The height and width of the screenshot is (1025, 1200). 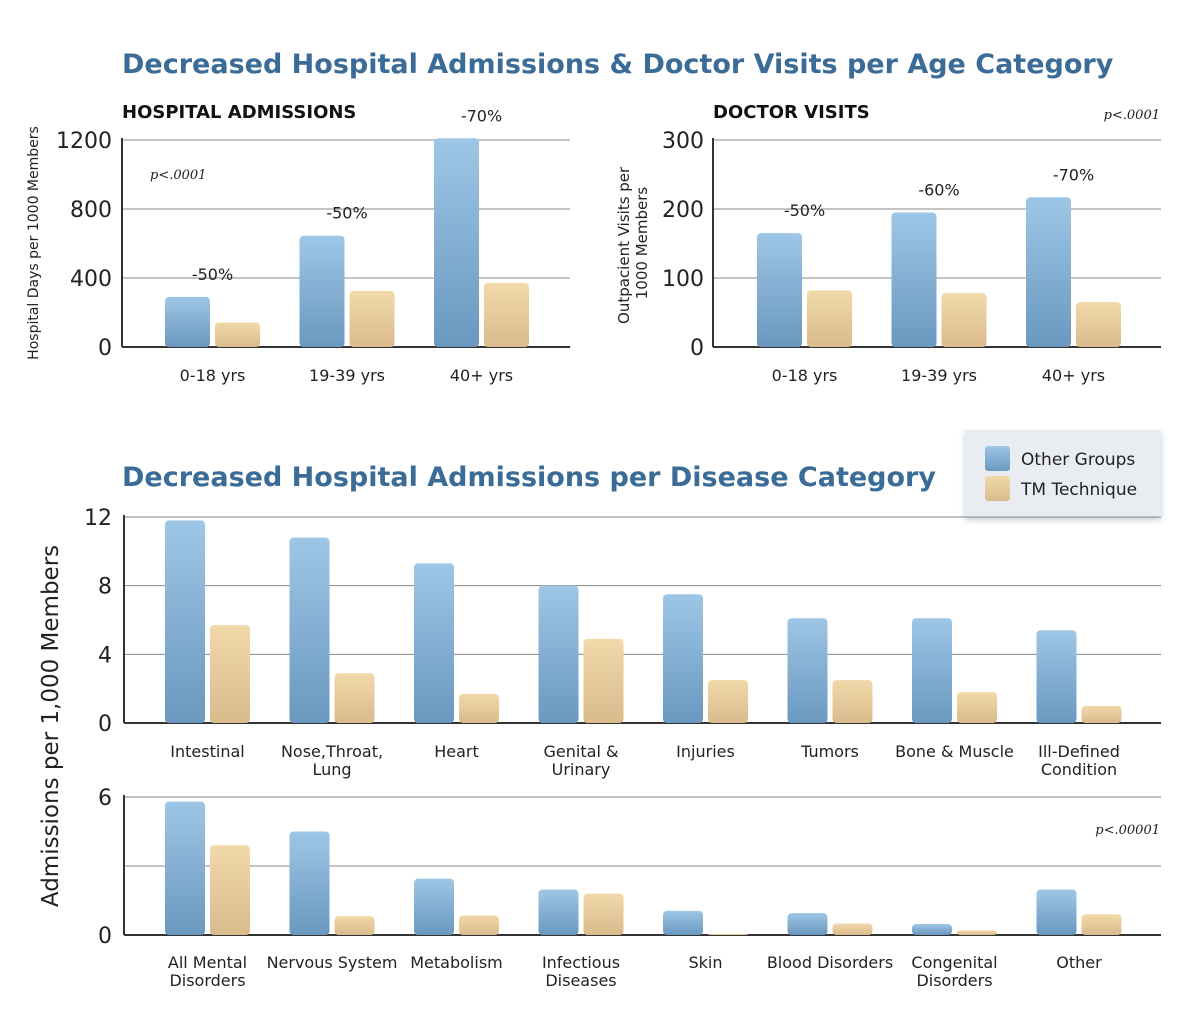 I want to click on disease2-category-label: Congenital Disorders, so click(x=954, y=971).